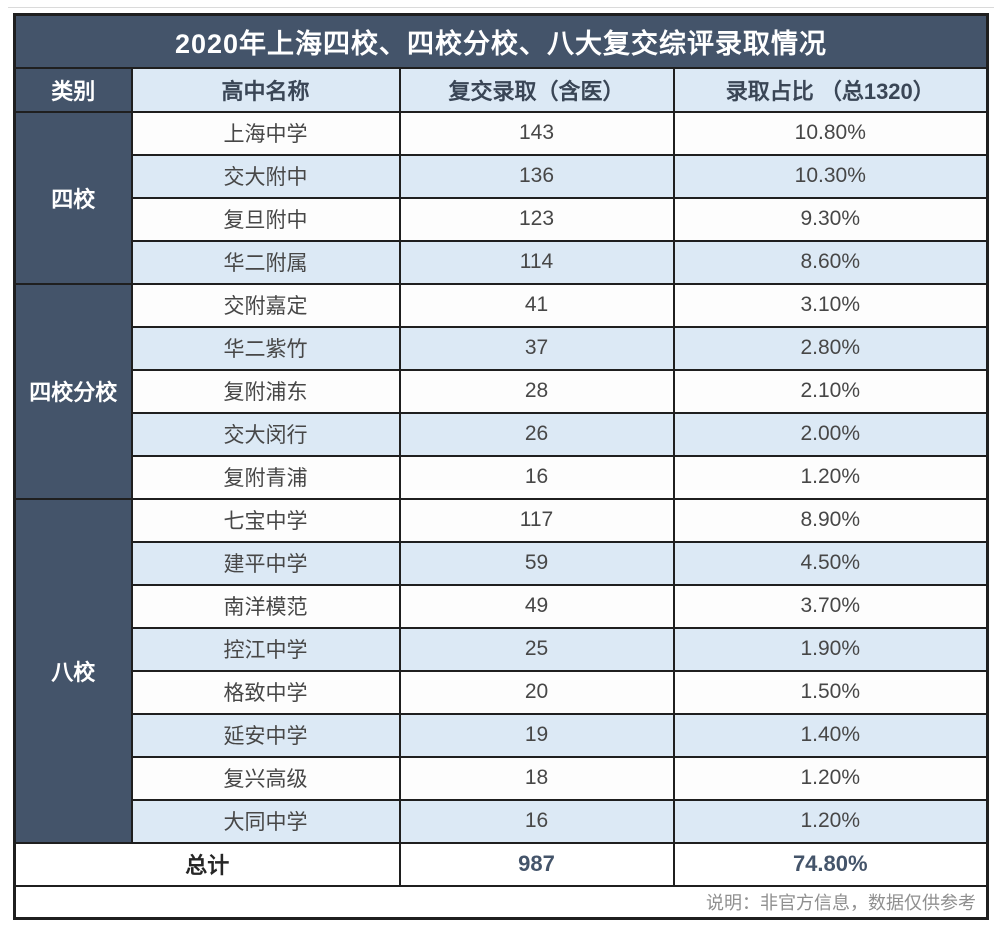 The image size is (1000, 935). What do you see at coordinates (265, 176) in the screenshot?
I see `school-name-cell: 交大附中` at bounding box center [265, 176].